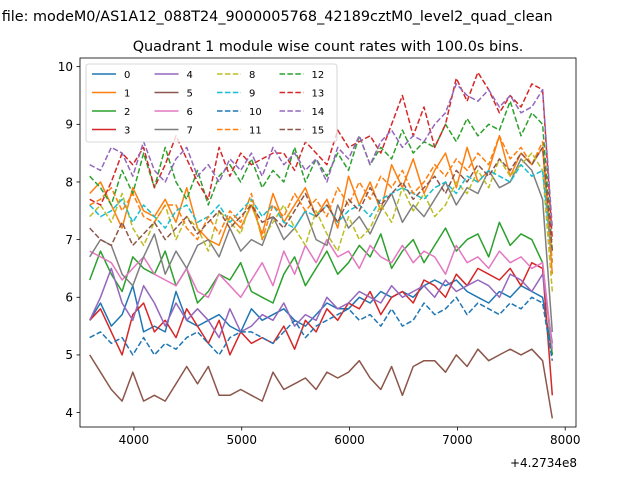 This screenshot has height=480, width=640. What do you see at coordinates (252, 93) in the screenshot?
I see `legend-label-9: 9` at bounding box center [252, 93].